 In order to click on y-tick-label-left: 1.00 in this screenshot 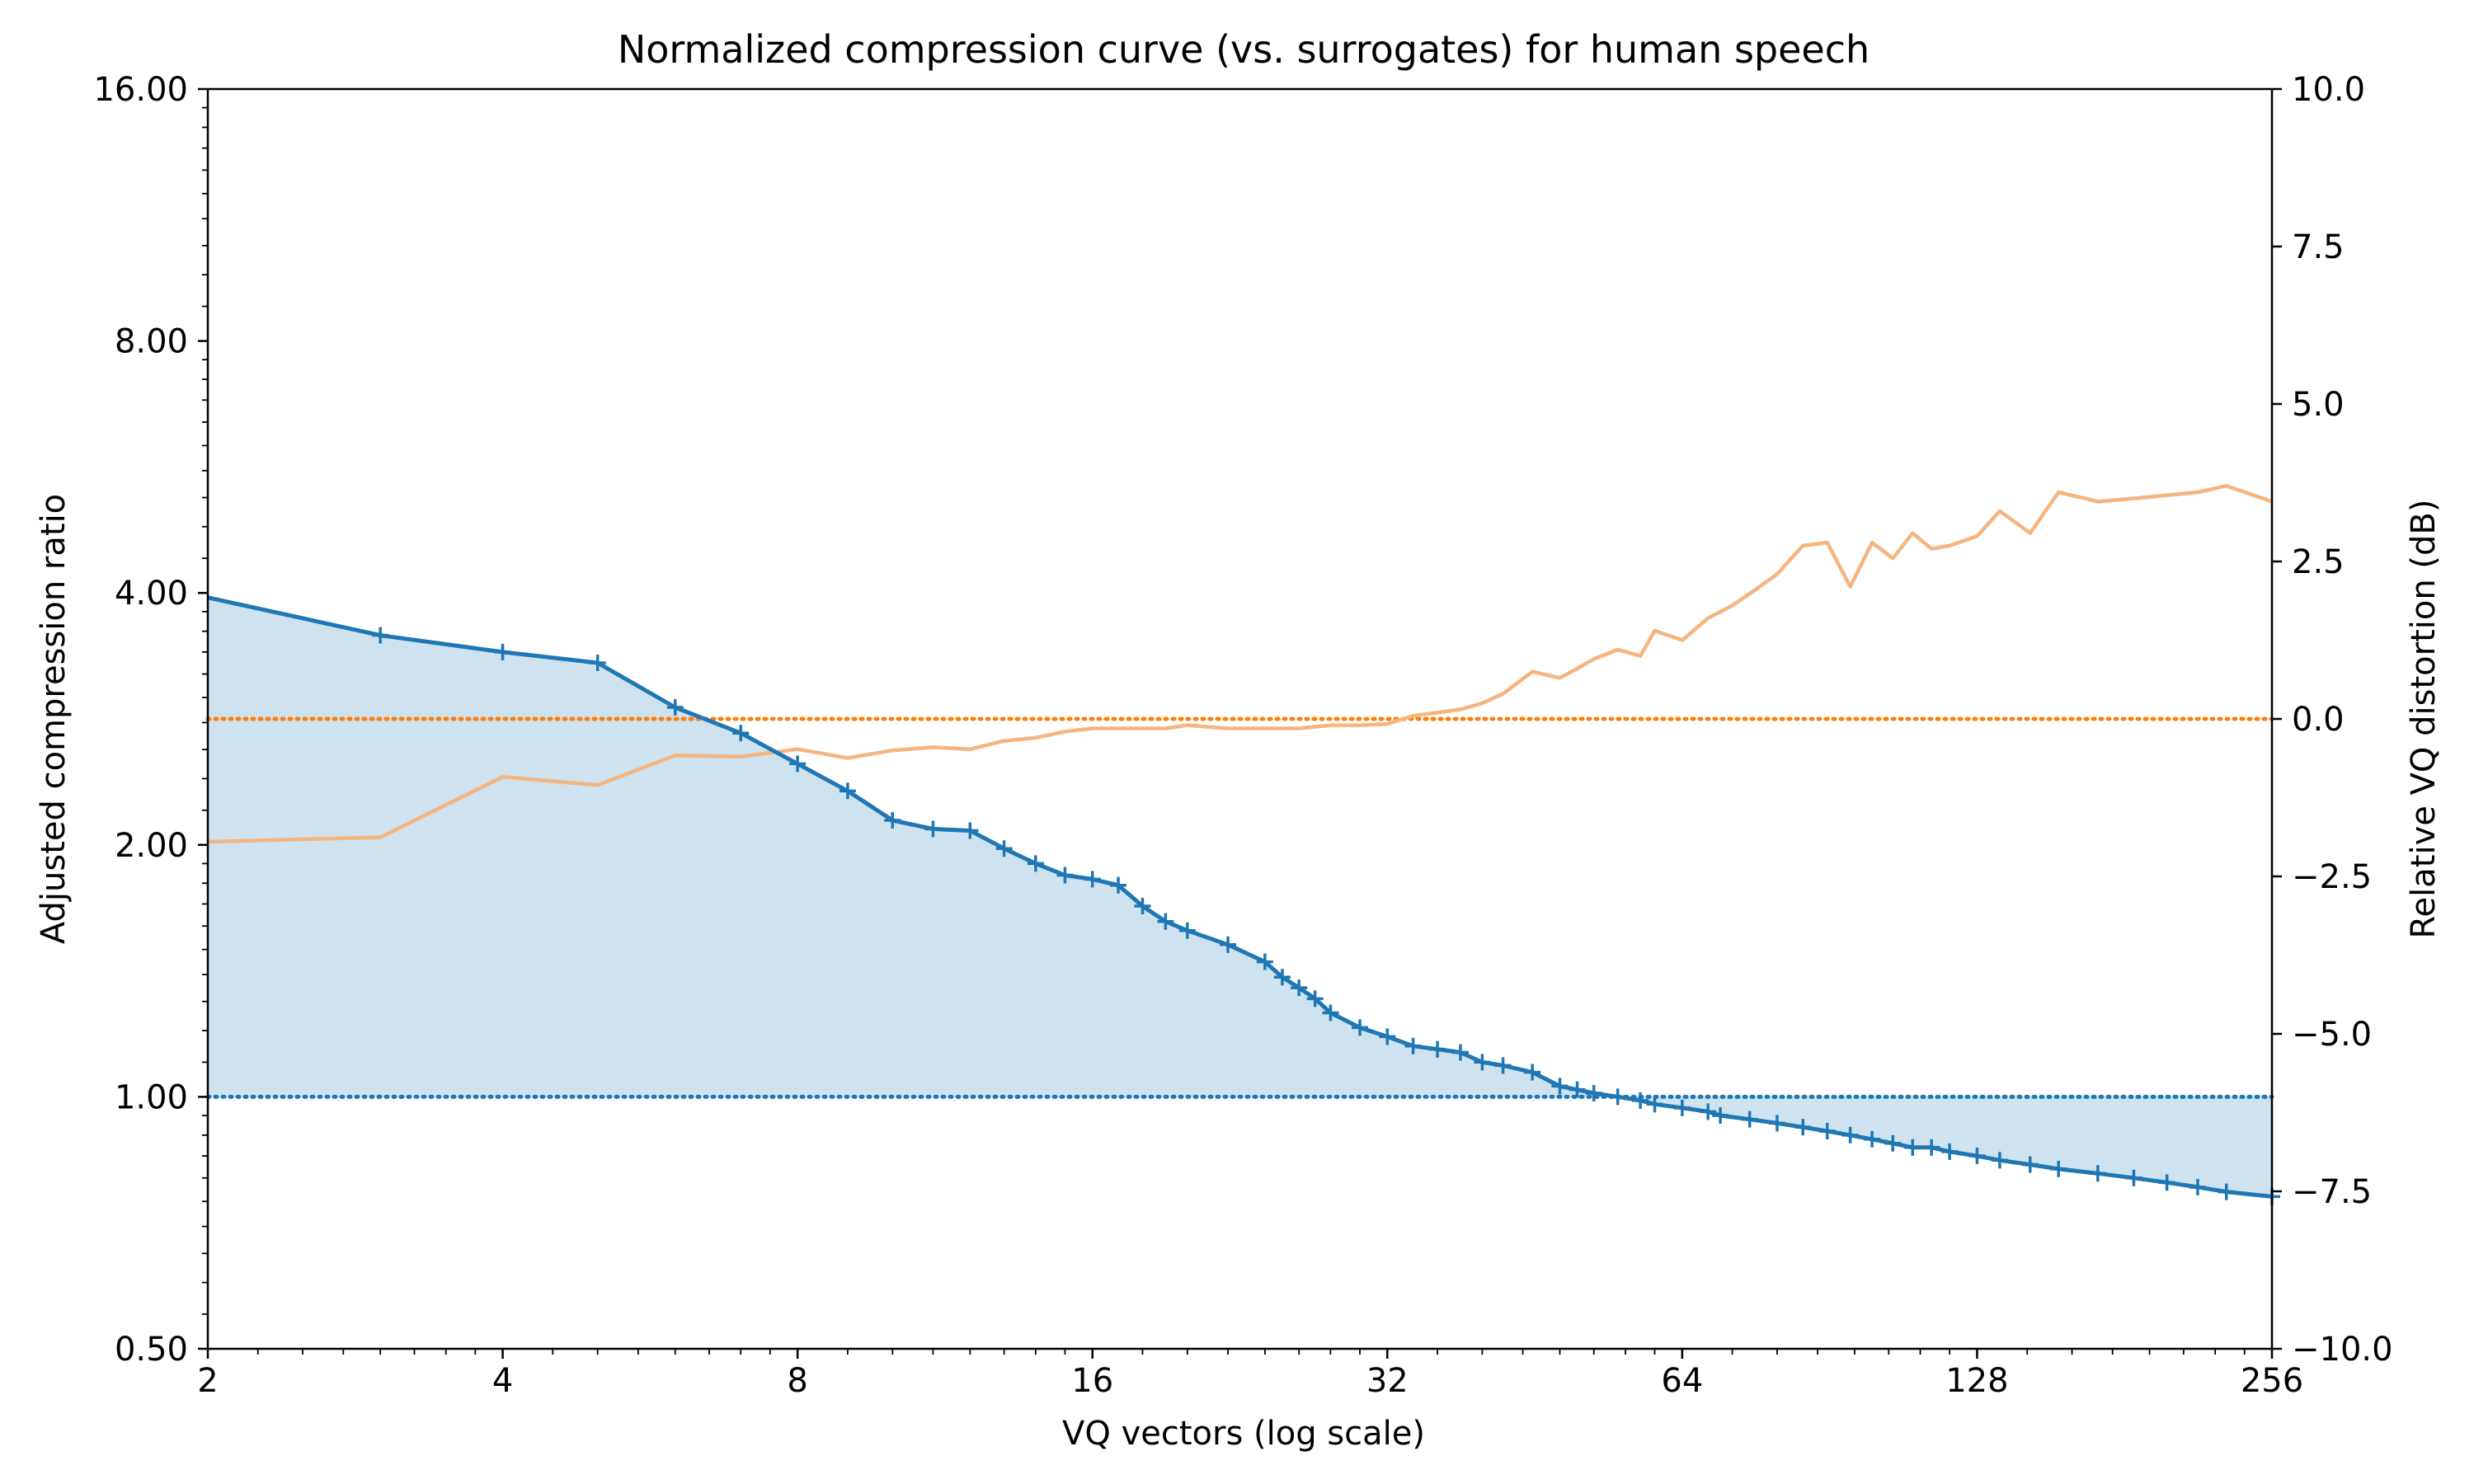, I will do `click(151, 1097)`.